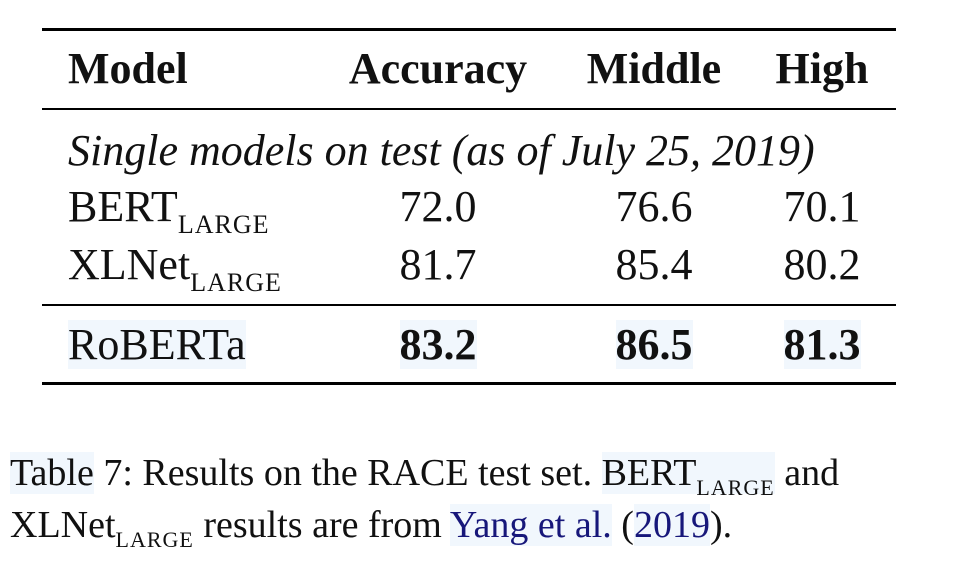 This screenshot has width=962, height=572. Describe the element at coordinates (438, 344) in the screenshot. I see `row-roberta-accuracy: 83.2` at that location.